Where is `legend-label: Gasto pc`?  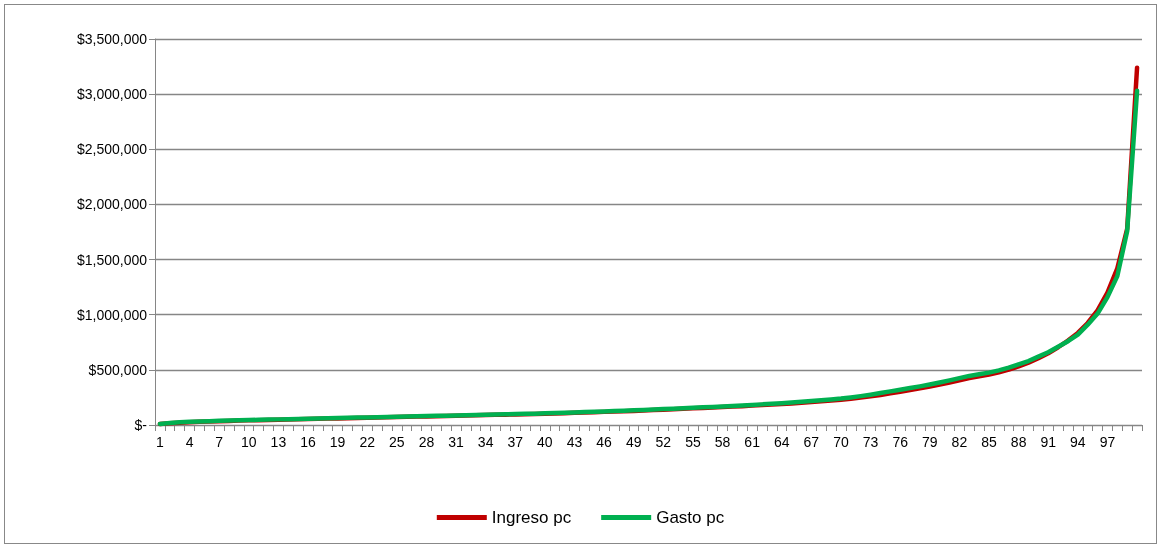
legend-label: Gasto pc is located at coordinates (690, 517).